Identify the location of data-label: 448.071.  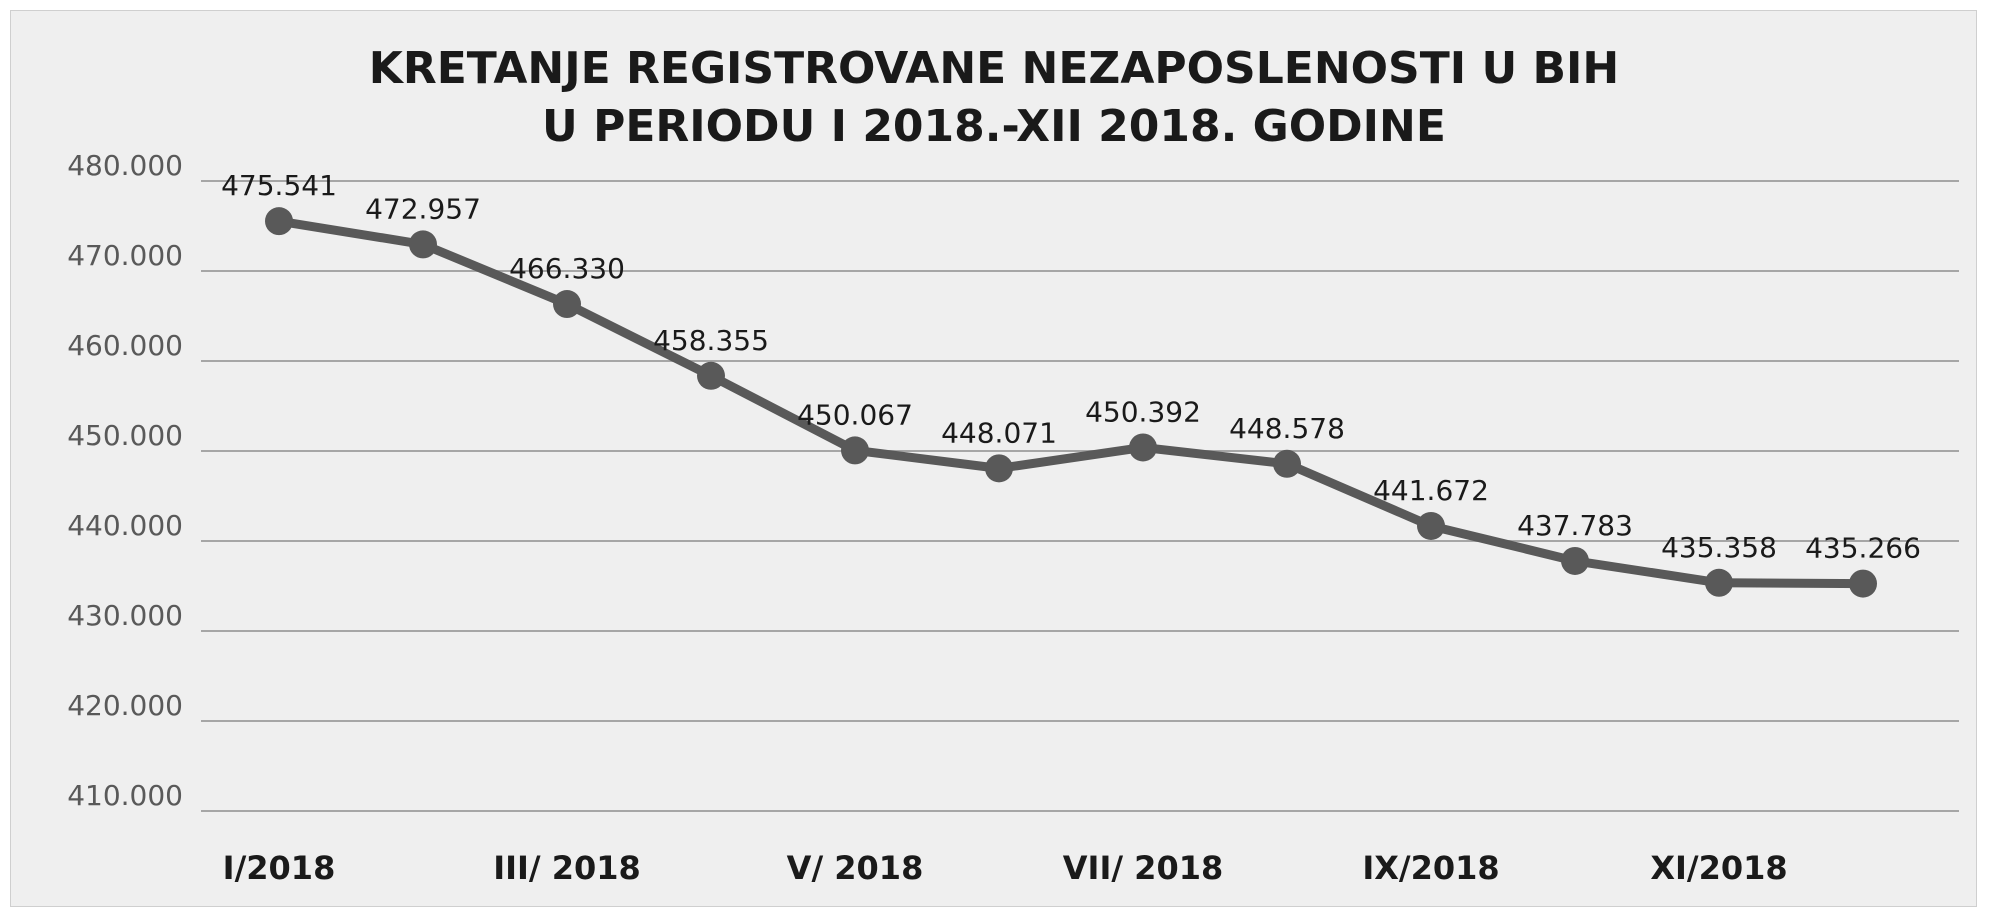
(999, 432).